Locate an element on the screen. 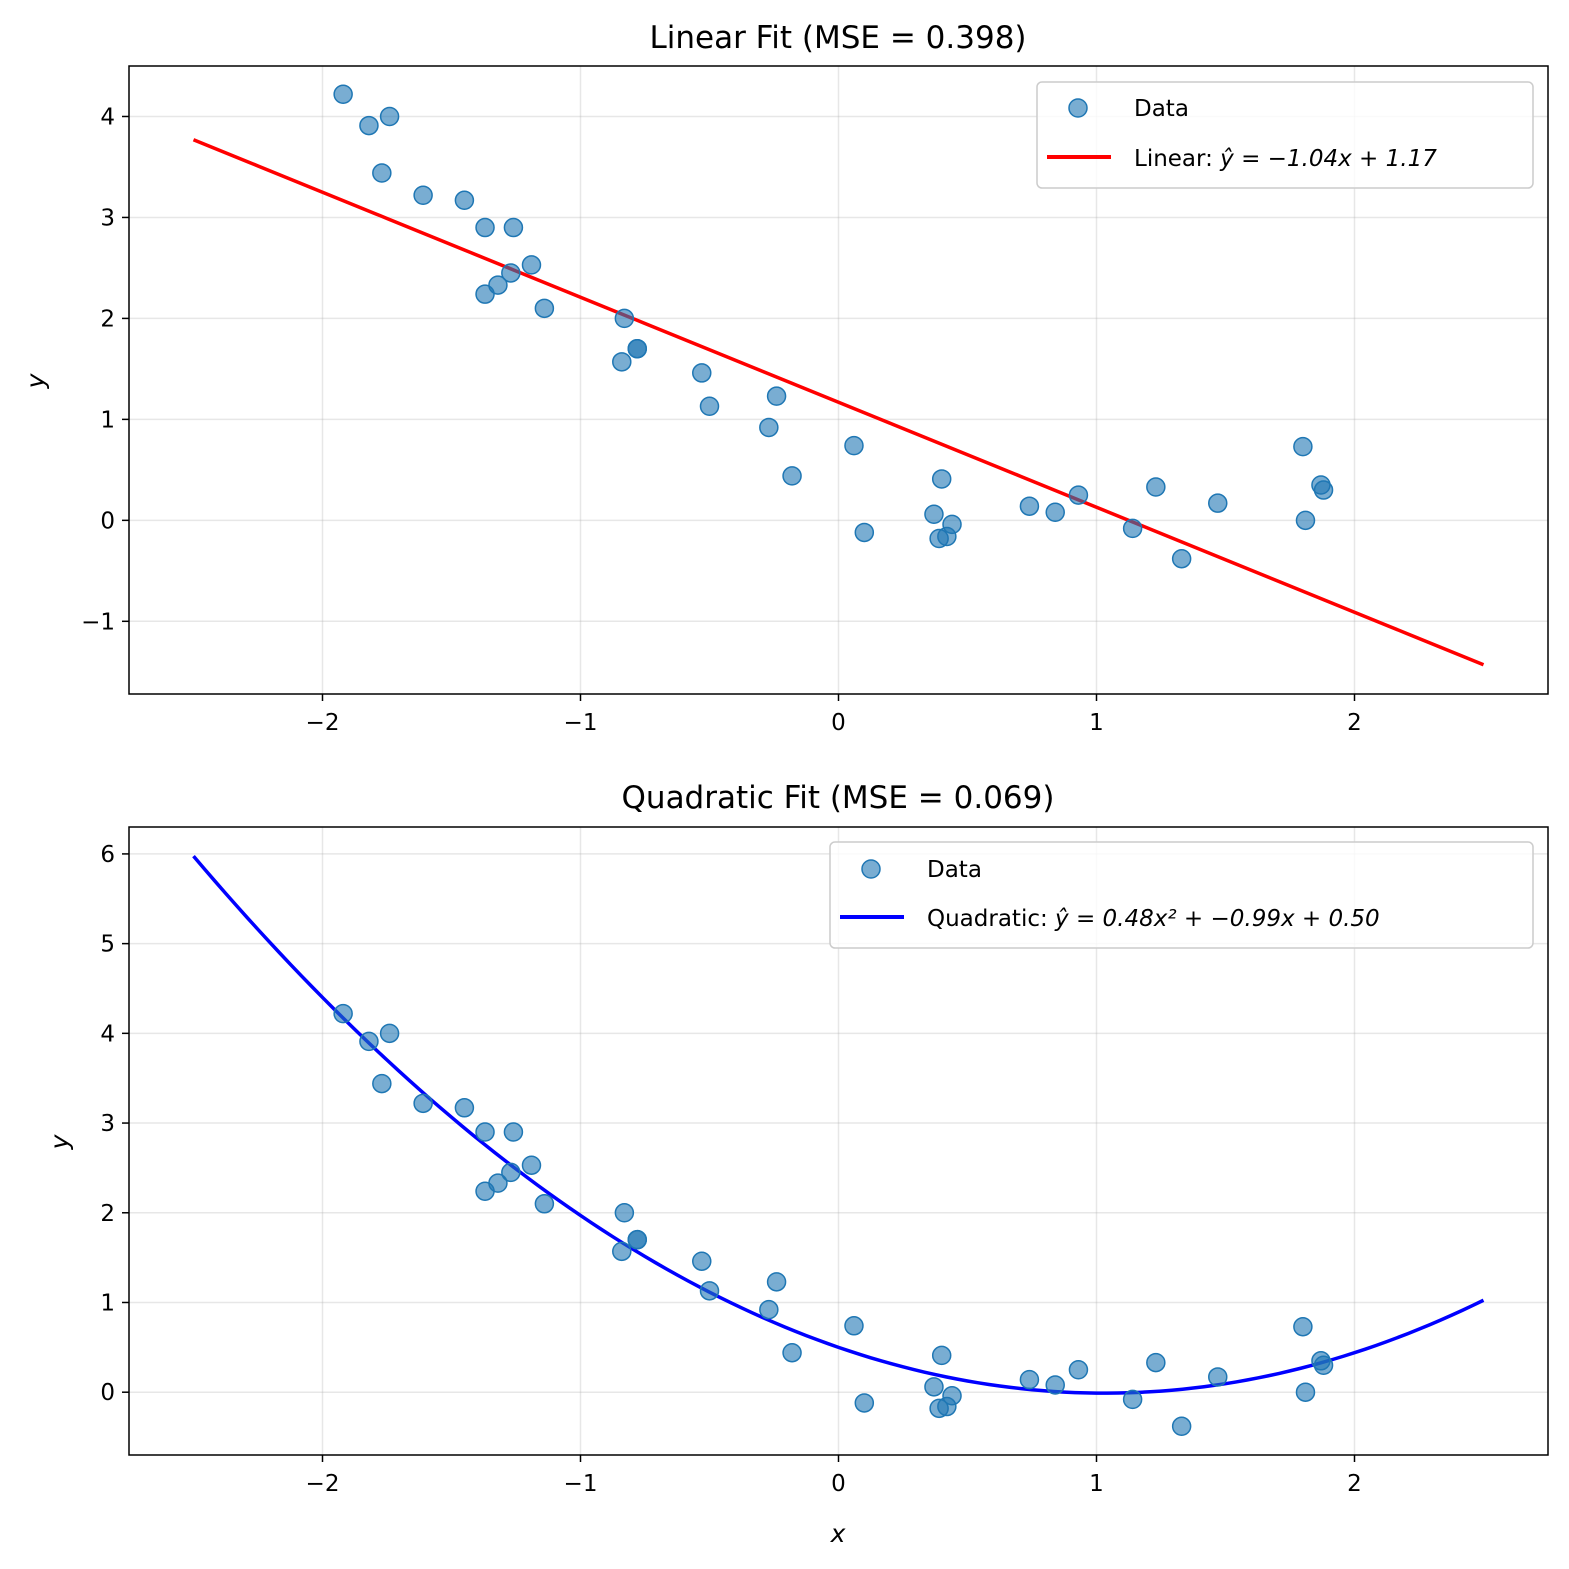 The height and width of the screenshot is (1569, 1569). legend-data-marker is located at coordinates (1078, 108).